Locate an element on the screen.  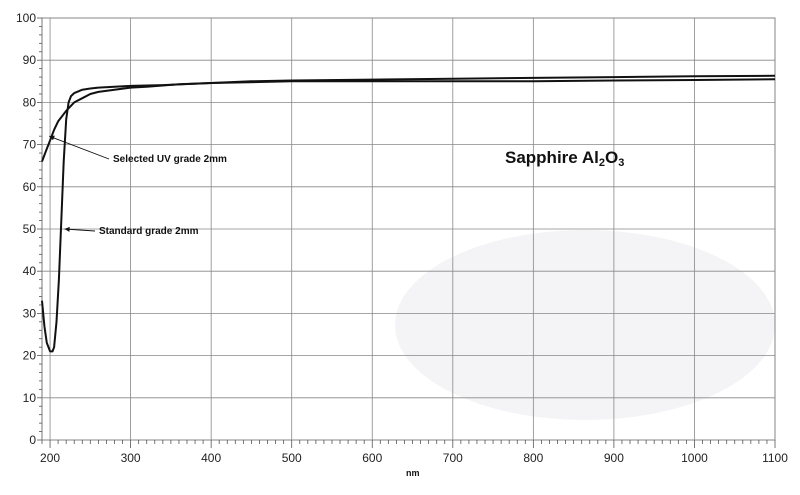
title-mid: O is located at coordinates (611, 157).